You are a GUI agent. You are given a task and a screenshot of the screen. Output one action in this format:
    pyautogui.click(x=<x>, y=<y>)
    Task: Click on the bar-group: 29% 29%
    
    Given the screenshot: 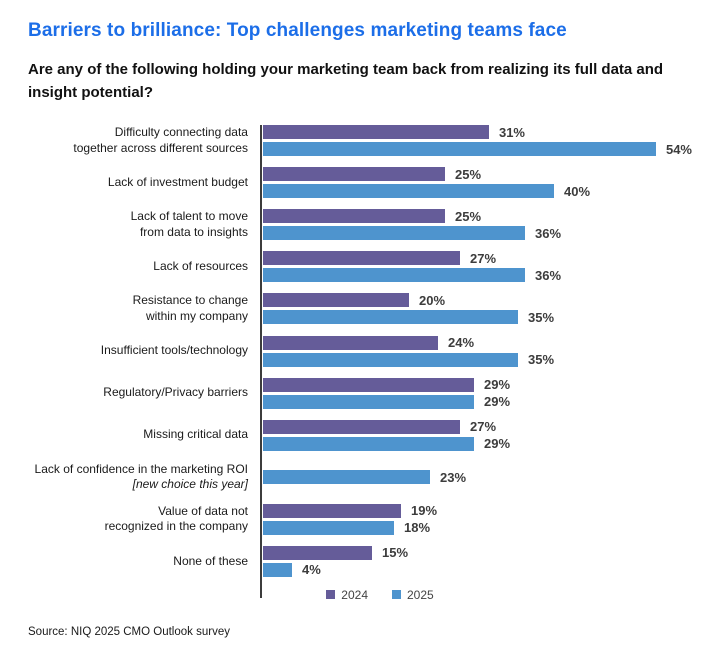 What is the action you would take?
    pyautogui.click(x=476, y=393)
    